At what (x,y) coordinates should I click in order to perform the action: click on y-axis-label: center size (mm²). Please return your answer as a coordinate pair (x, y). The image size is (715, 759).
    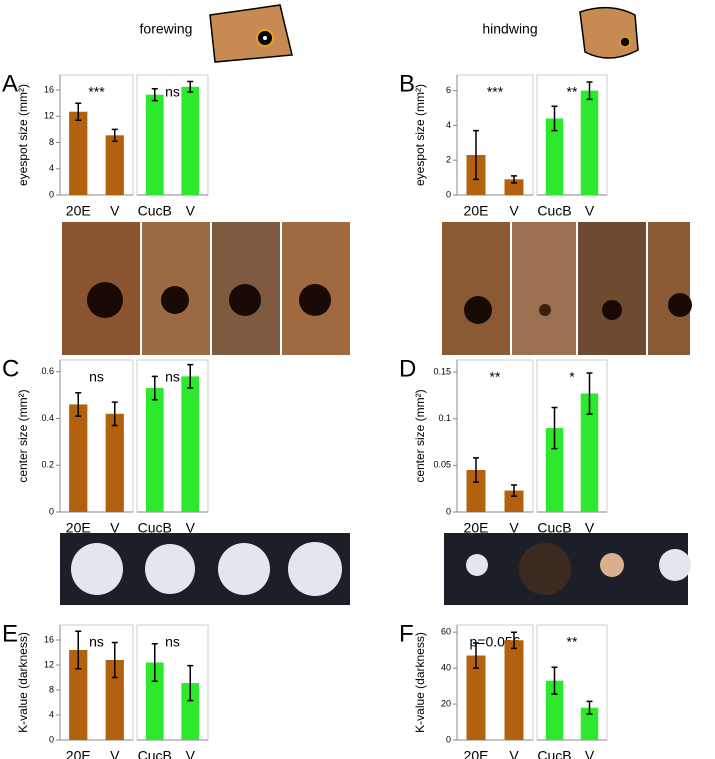
    Looking at the image, I should click on (420, 435).